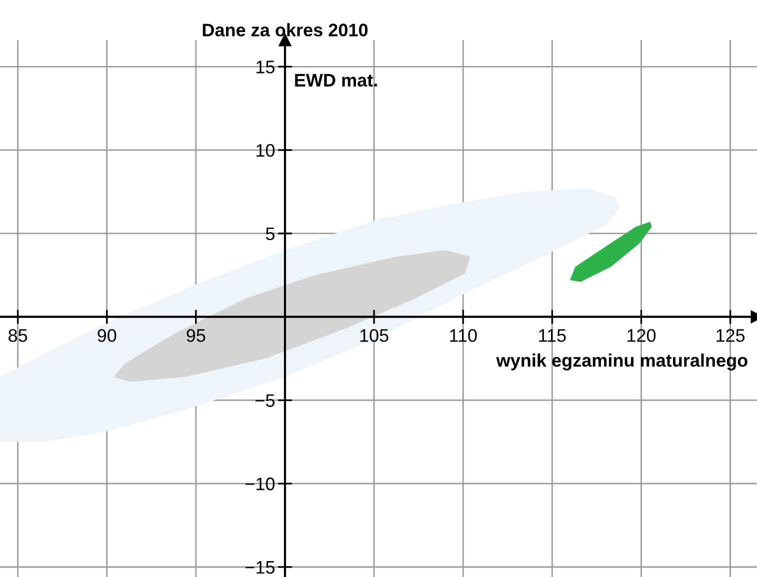 Image resolution: width=757 pixels, height=577 pixels. I want to click on x-tick-label: 85, so click(18, 335).